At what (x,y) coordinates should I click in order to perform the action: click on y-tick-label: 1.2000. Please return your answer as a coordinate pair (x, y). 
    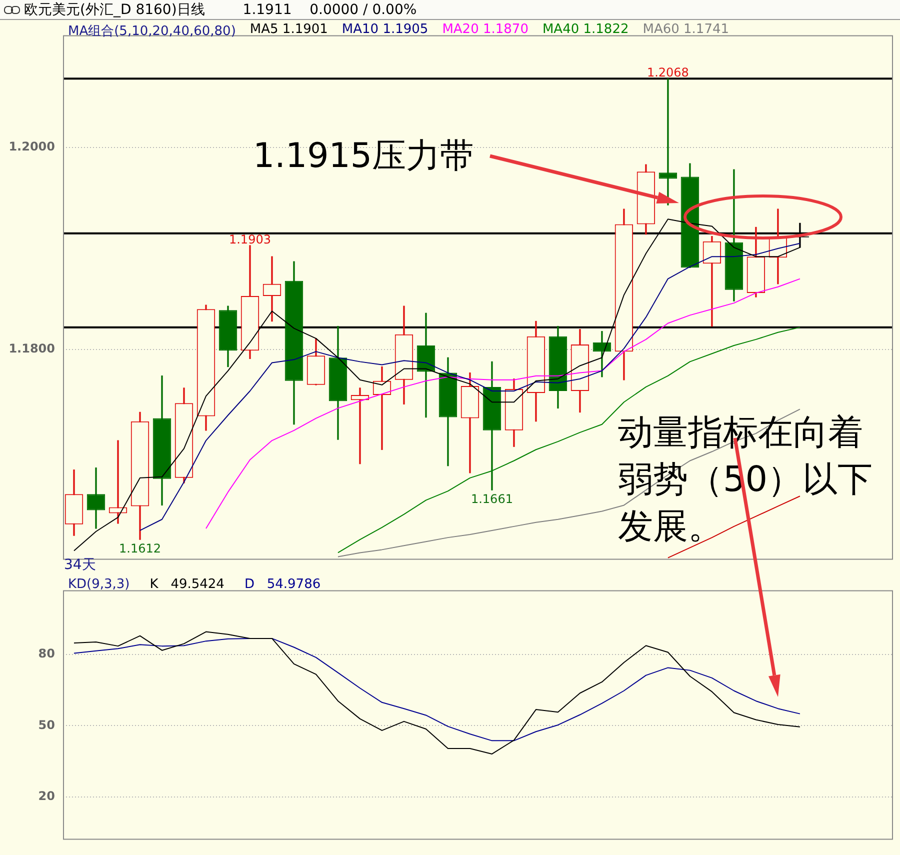
    Looking at the image, I should click on (31, 147).